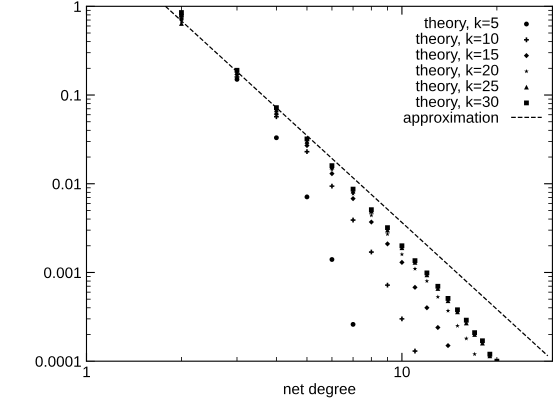 This screenshot has height=420, width=558. I want to click on y-tick-label: 0.001, so click(62, 272).